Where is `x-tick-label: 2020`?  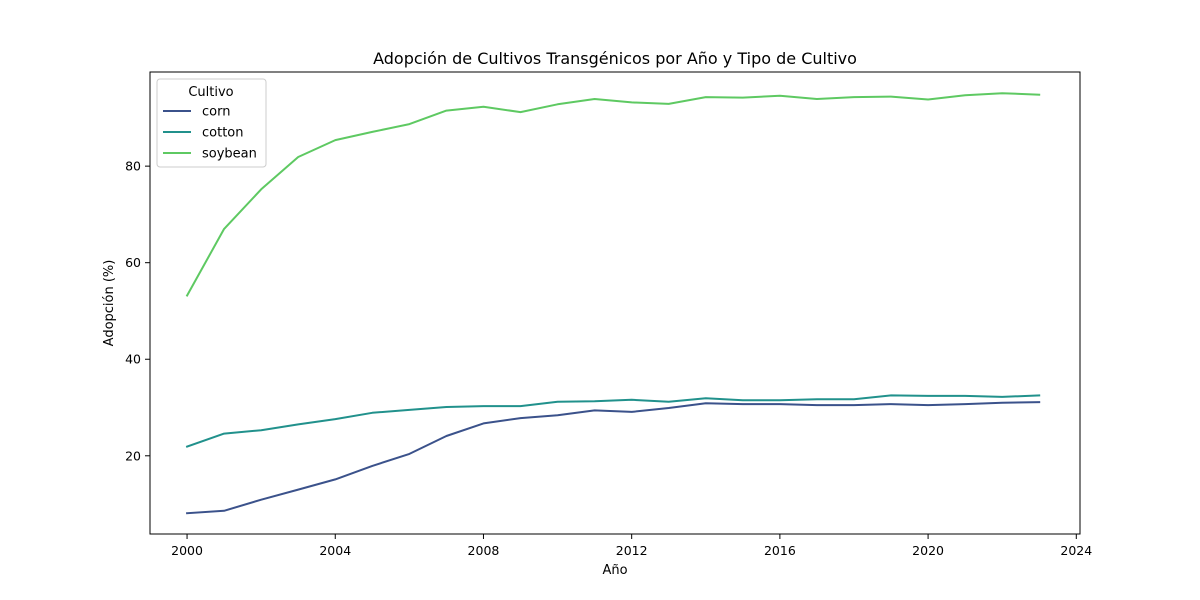
x-tick-label: 2020 is located at coordinates (928, 550).